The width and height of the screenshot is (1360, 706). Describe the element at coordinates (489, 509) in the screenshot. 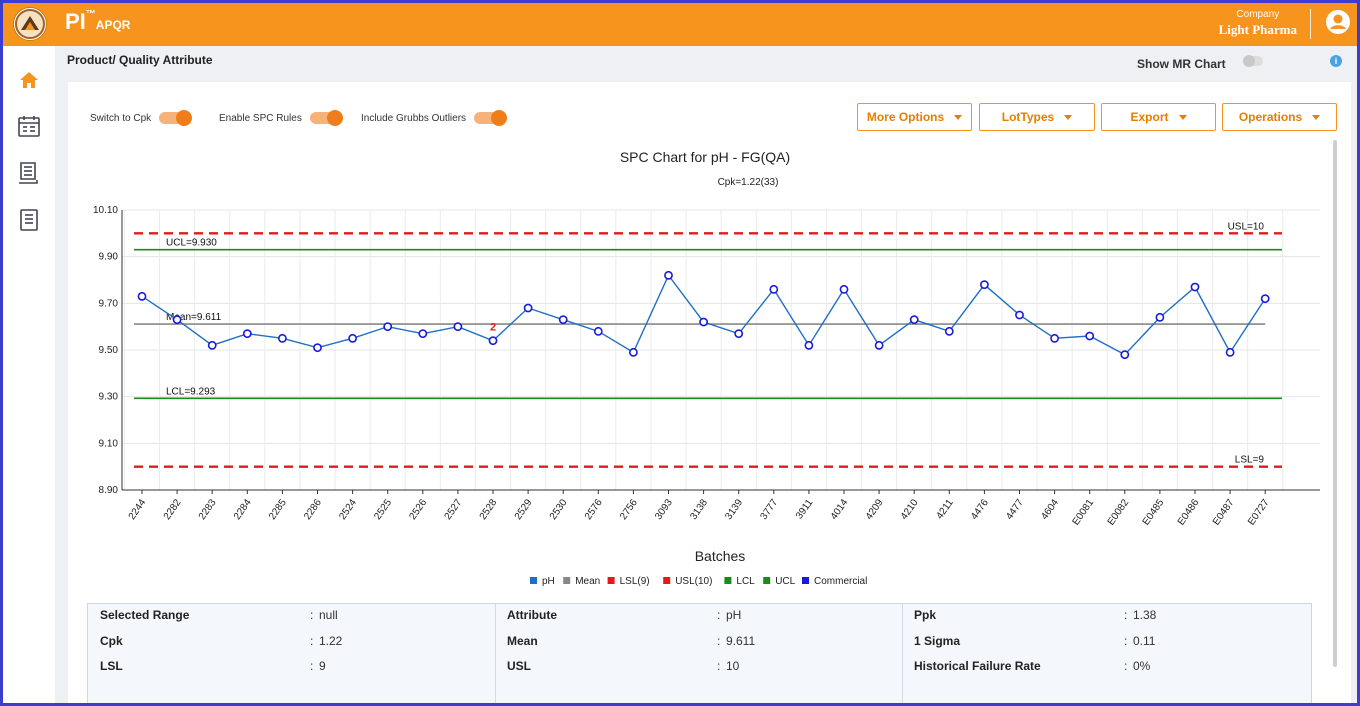

I see `x-tick-label: 2528` at that location.